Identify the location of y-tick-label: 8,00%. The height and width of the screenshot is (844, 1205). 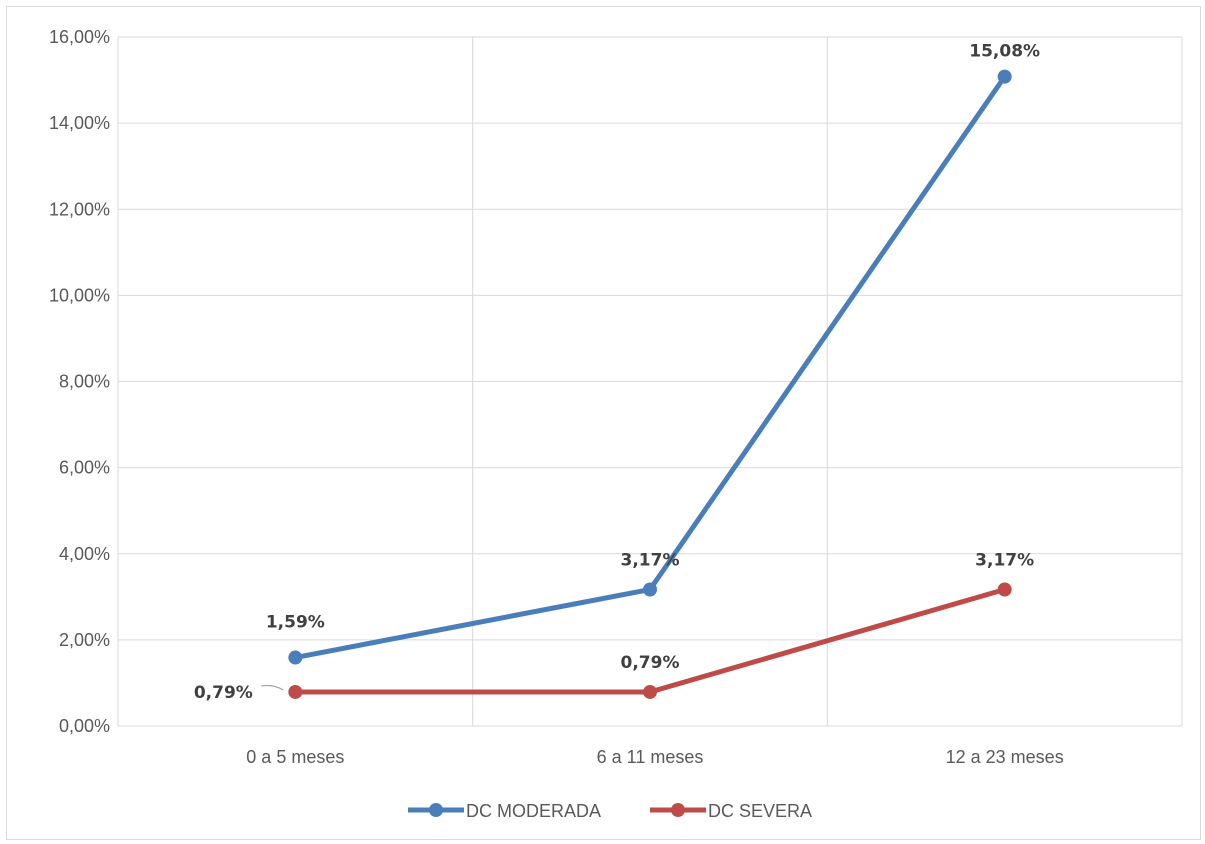
(84, 382).